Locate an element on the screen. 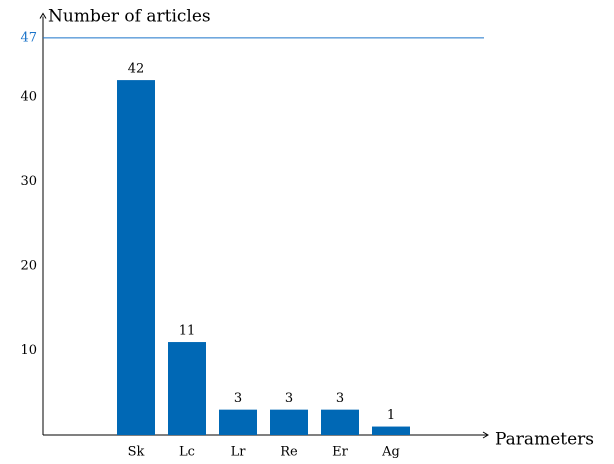  reference-label: 47 is located at coordinates (28, 37).